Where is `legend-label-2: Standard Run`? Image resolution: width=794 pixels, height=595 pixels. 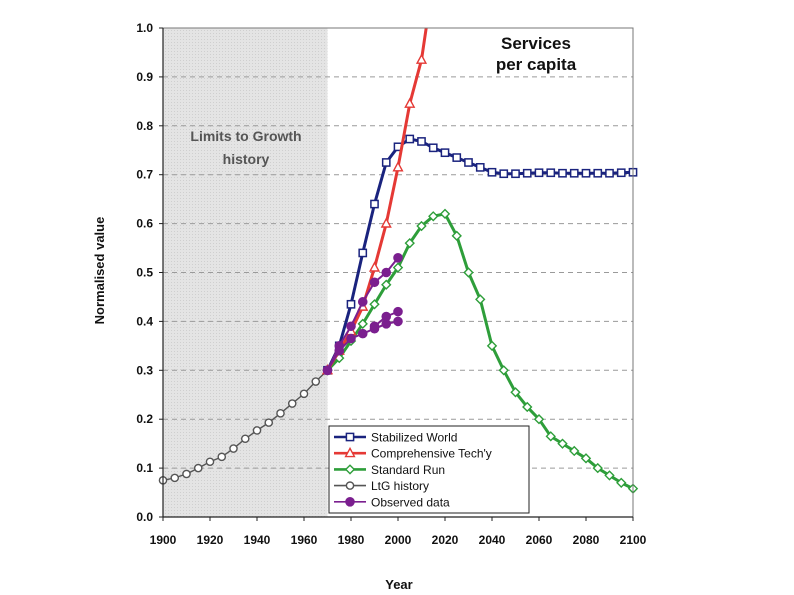
legend-label-2: Standard Run is located at coordinates (408, 470).